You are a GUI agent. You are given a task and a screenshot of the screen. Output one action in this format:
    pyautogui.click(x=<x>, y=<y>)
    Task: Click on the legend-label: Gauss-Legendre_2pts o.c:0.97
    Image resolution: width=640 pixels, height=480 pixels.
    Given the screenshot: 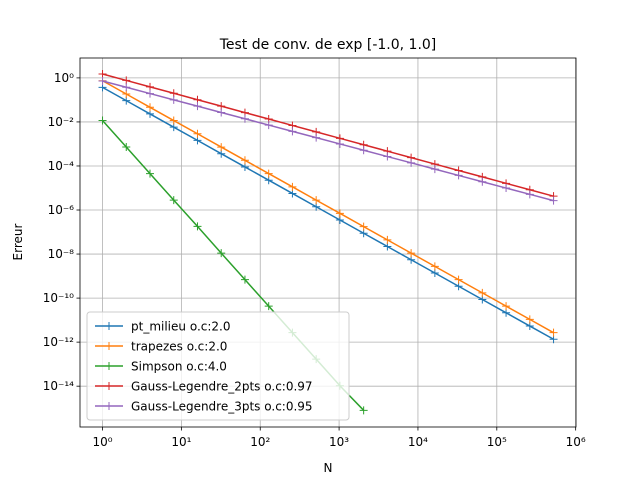 What is the action you would take?
    pyautogui.click(x=222, y=387)
    